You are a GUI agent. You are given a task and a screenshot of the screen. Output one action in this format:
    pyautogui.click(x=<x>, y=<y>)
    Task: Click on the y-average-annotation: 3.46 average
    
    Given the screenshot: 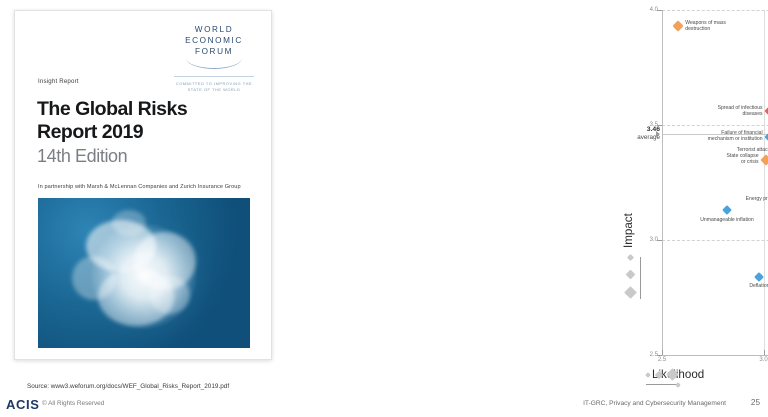 What is the action you would take?
    pyautogui.click(x=642, y=134)
    